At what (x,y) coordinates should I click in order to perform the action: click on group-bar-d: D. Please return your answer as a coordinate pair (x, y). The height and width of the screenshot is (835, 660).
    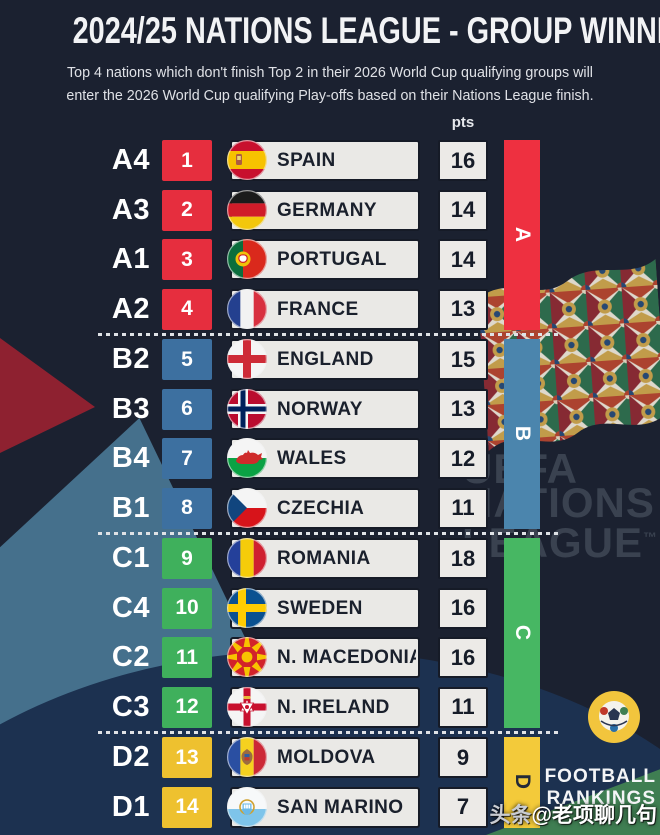
    Looking at the image, I should click on (522, 782).